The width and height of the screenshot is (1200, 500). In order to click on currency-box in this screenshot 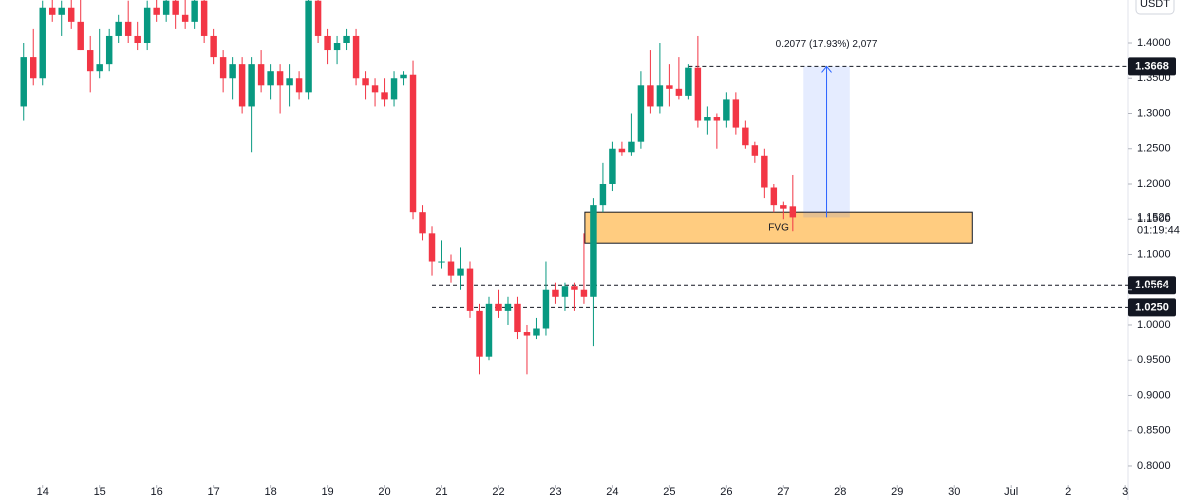, I will do `click(1155, 7)`.